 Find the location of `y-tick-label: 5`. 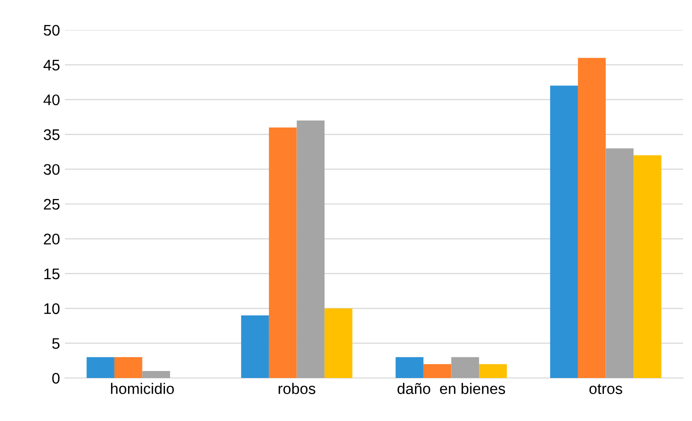

y-tick-label: 5 is located at coordinates (56, 343).